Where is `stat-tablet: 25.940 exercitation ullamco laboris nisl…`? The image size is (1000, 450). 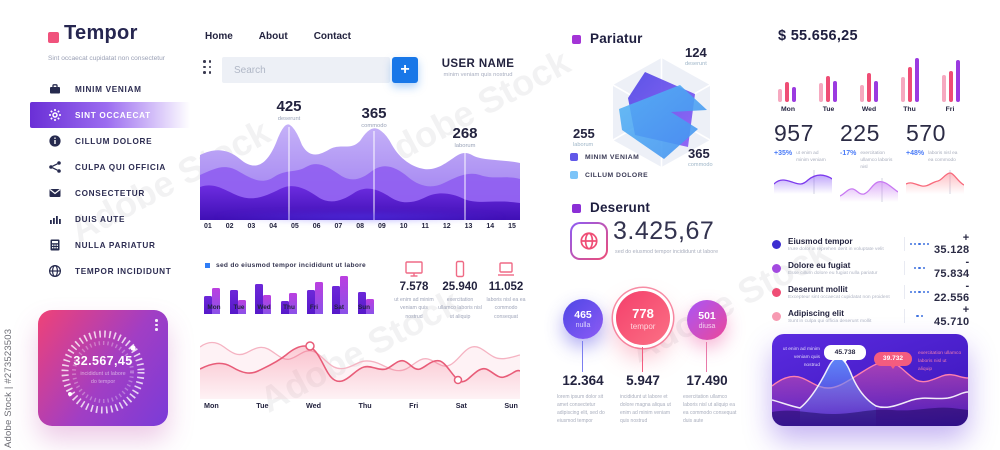 stat-tablet: 25.940 exercitation ullamco laboris nisl… is located at coordinates (460, 290).